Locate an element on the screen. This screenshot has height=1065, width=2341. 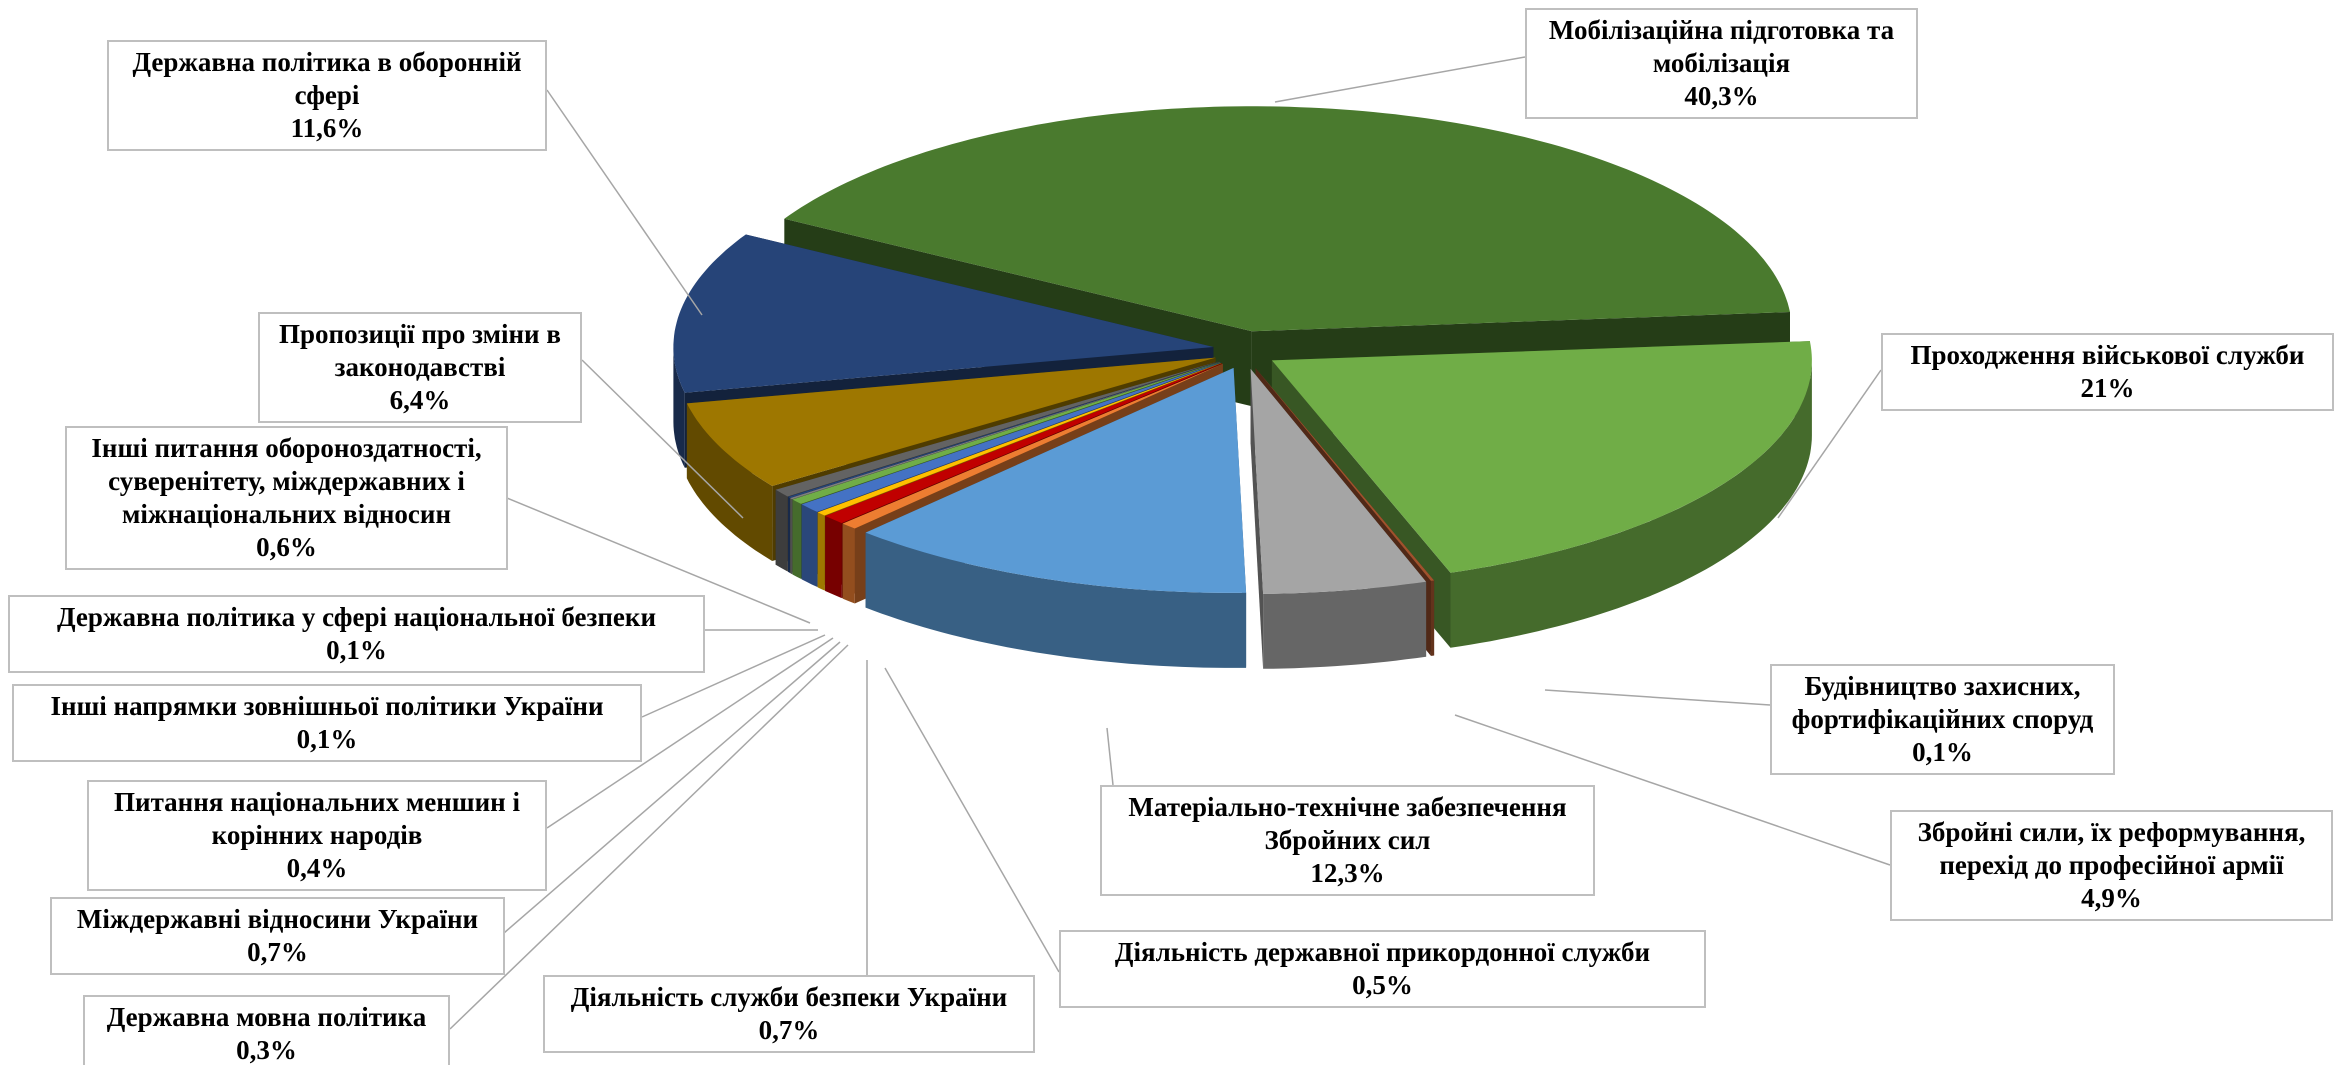
value-label: 11,6% is located at coordinates (327, 127).